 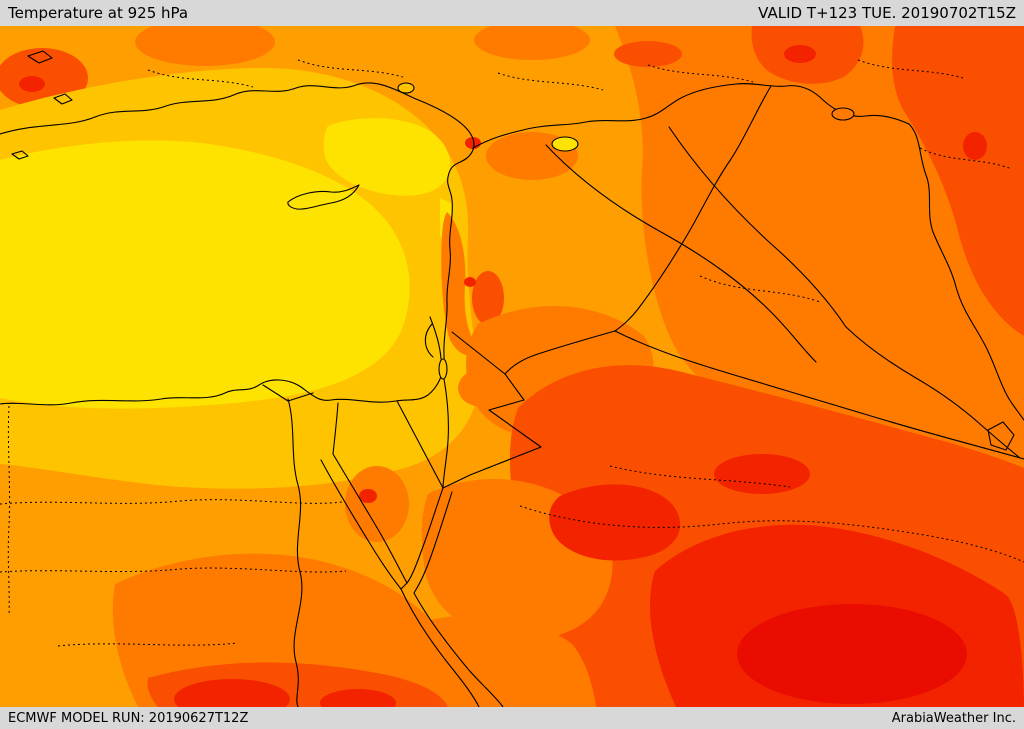 I want to click on cyprus-outline, so click(x=323, y=197).